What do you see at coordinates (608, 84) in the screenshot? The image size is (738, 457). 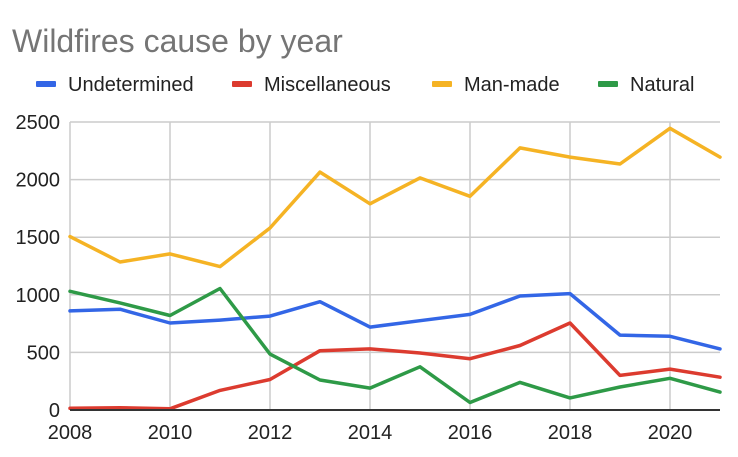 I see `legend-swatch-natural` at bounding box center [608, 84].